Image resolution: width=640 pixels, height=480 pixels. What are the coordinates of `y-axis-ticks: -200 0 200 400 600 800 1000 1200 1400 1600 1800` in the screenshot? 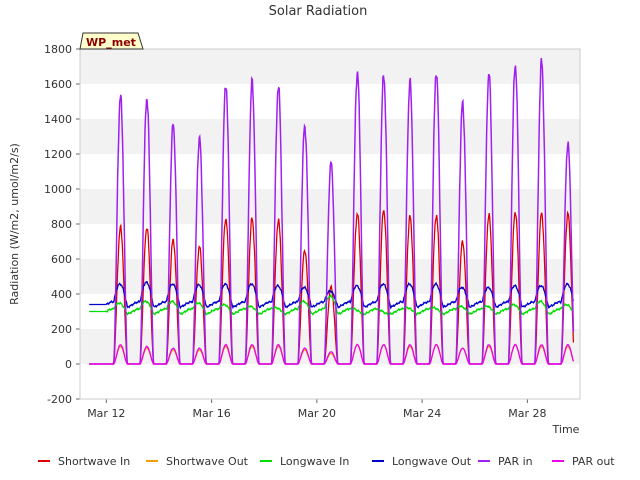 It's located at (62, 224).